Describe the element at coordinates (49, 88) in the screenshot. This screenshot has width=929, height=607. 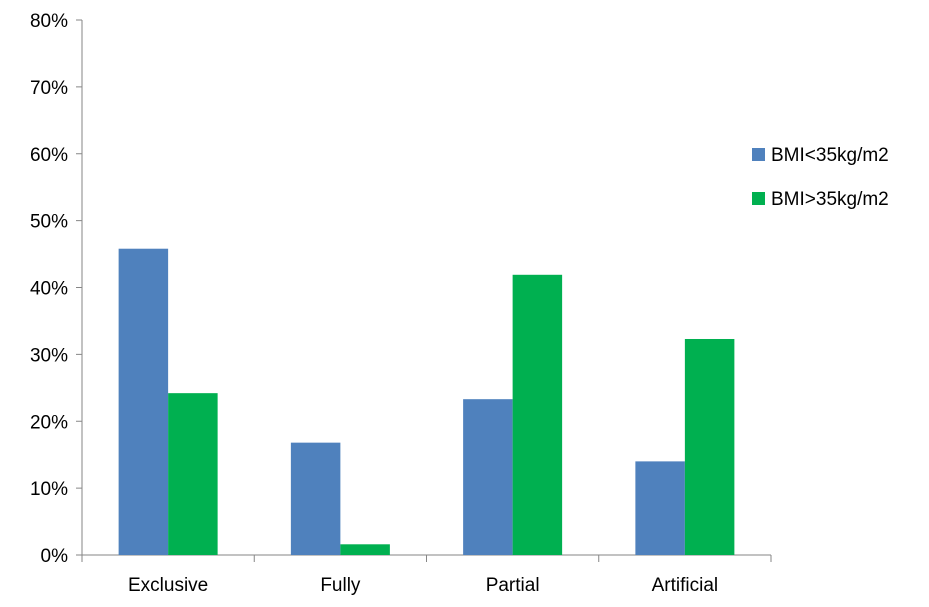
I see `y-tick-label: 70%` at that location.